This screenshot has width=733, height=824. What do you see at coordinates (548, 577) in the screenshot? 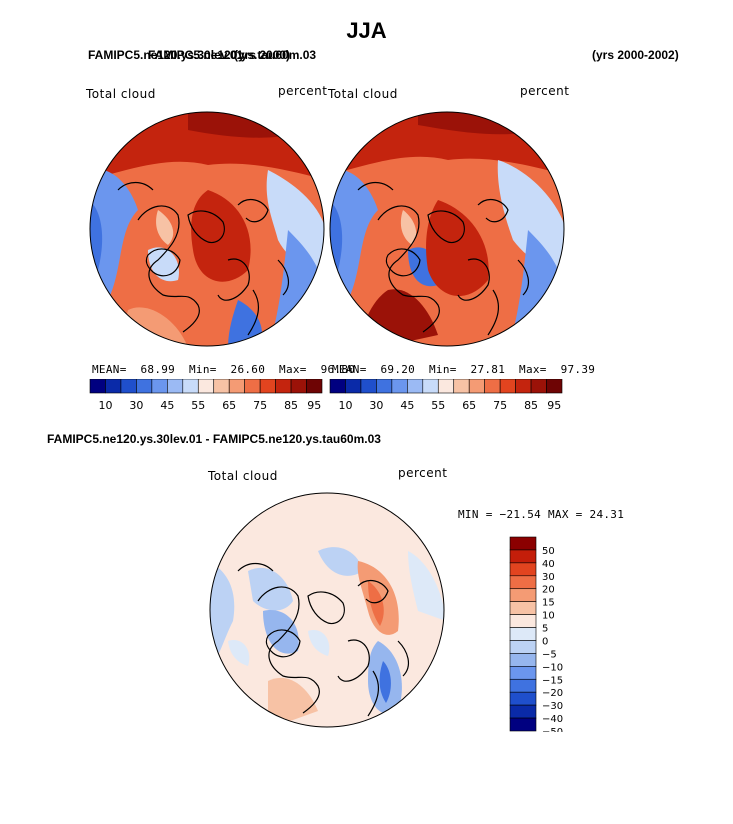
I see `difference-colorbar-tick-label: 30` at bounding box center [548, 577].